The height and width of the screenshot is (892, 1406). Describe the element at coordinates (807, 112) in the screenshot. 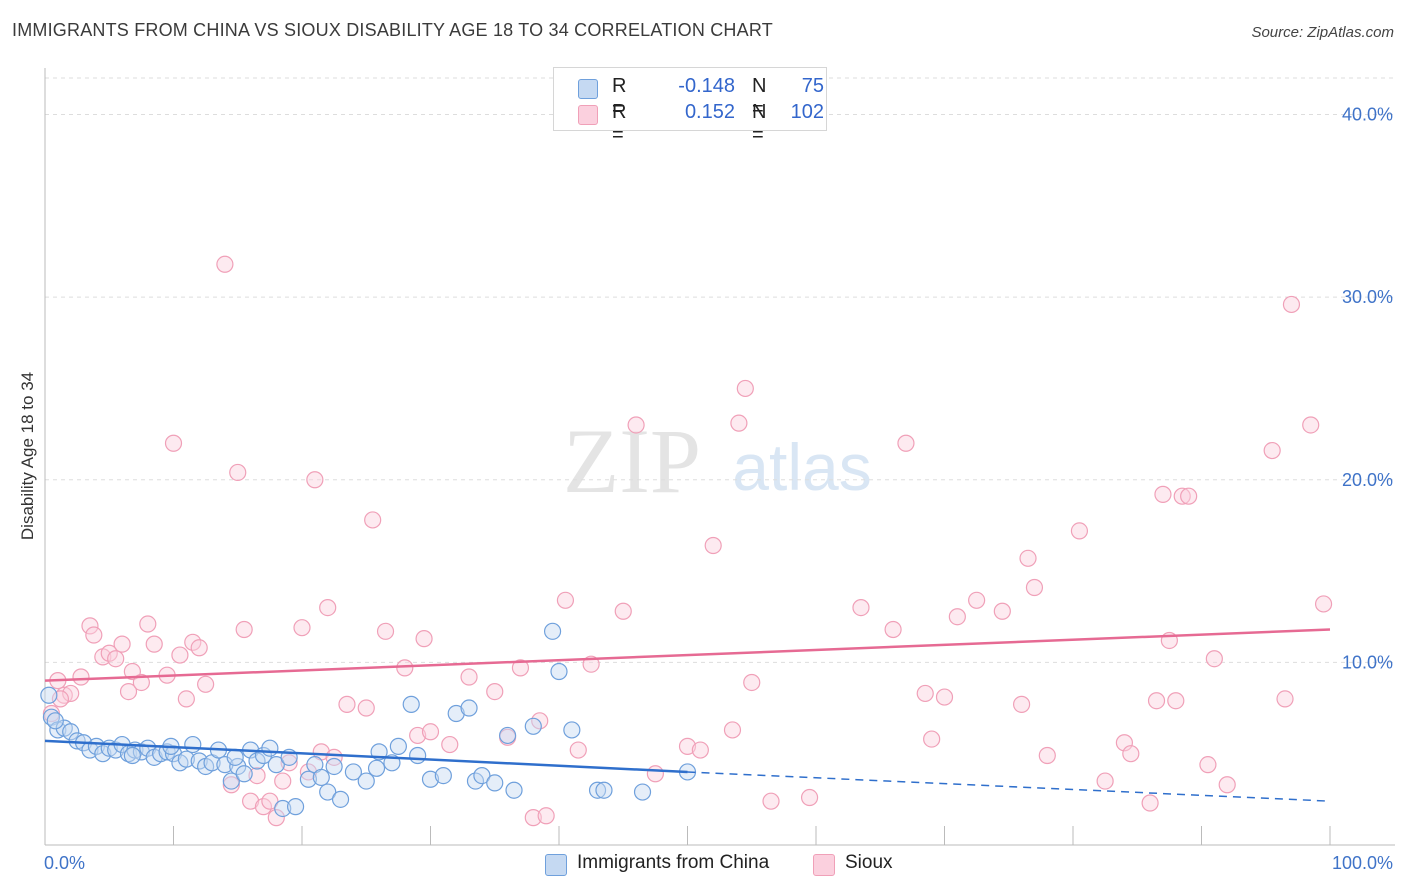

I see `n-value: 102` at that location.